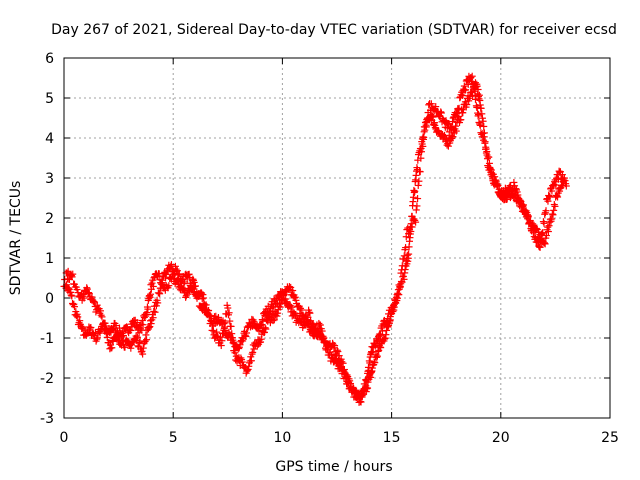 The width and height of the screenshot is (640, 480). Describe the element at coordinates (392, 438) in the screenshot. I see `x-tick-label: 15` at that location.